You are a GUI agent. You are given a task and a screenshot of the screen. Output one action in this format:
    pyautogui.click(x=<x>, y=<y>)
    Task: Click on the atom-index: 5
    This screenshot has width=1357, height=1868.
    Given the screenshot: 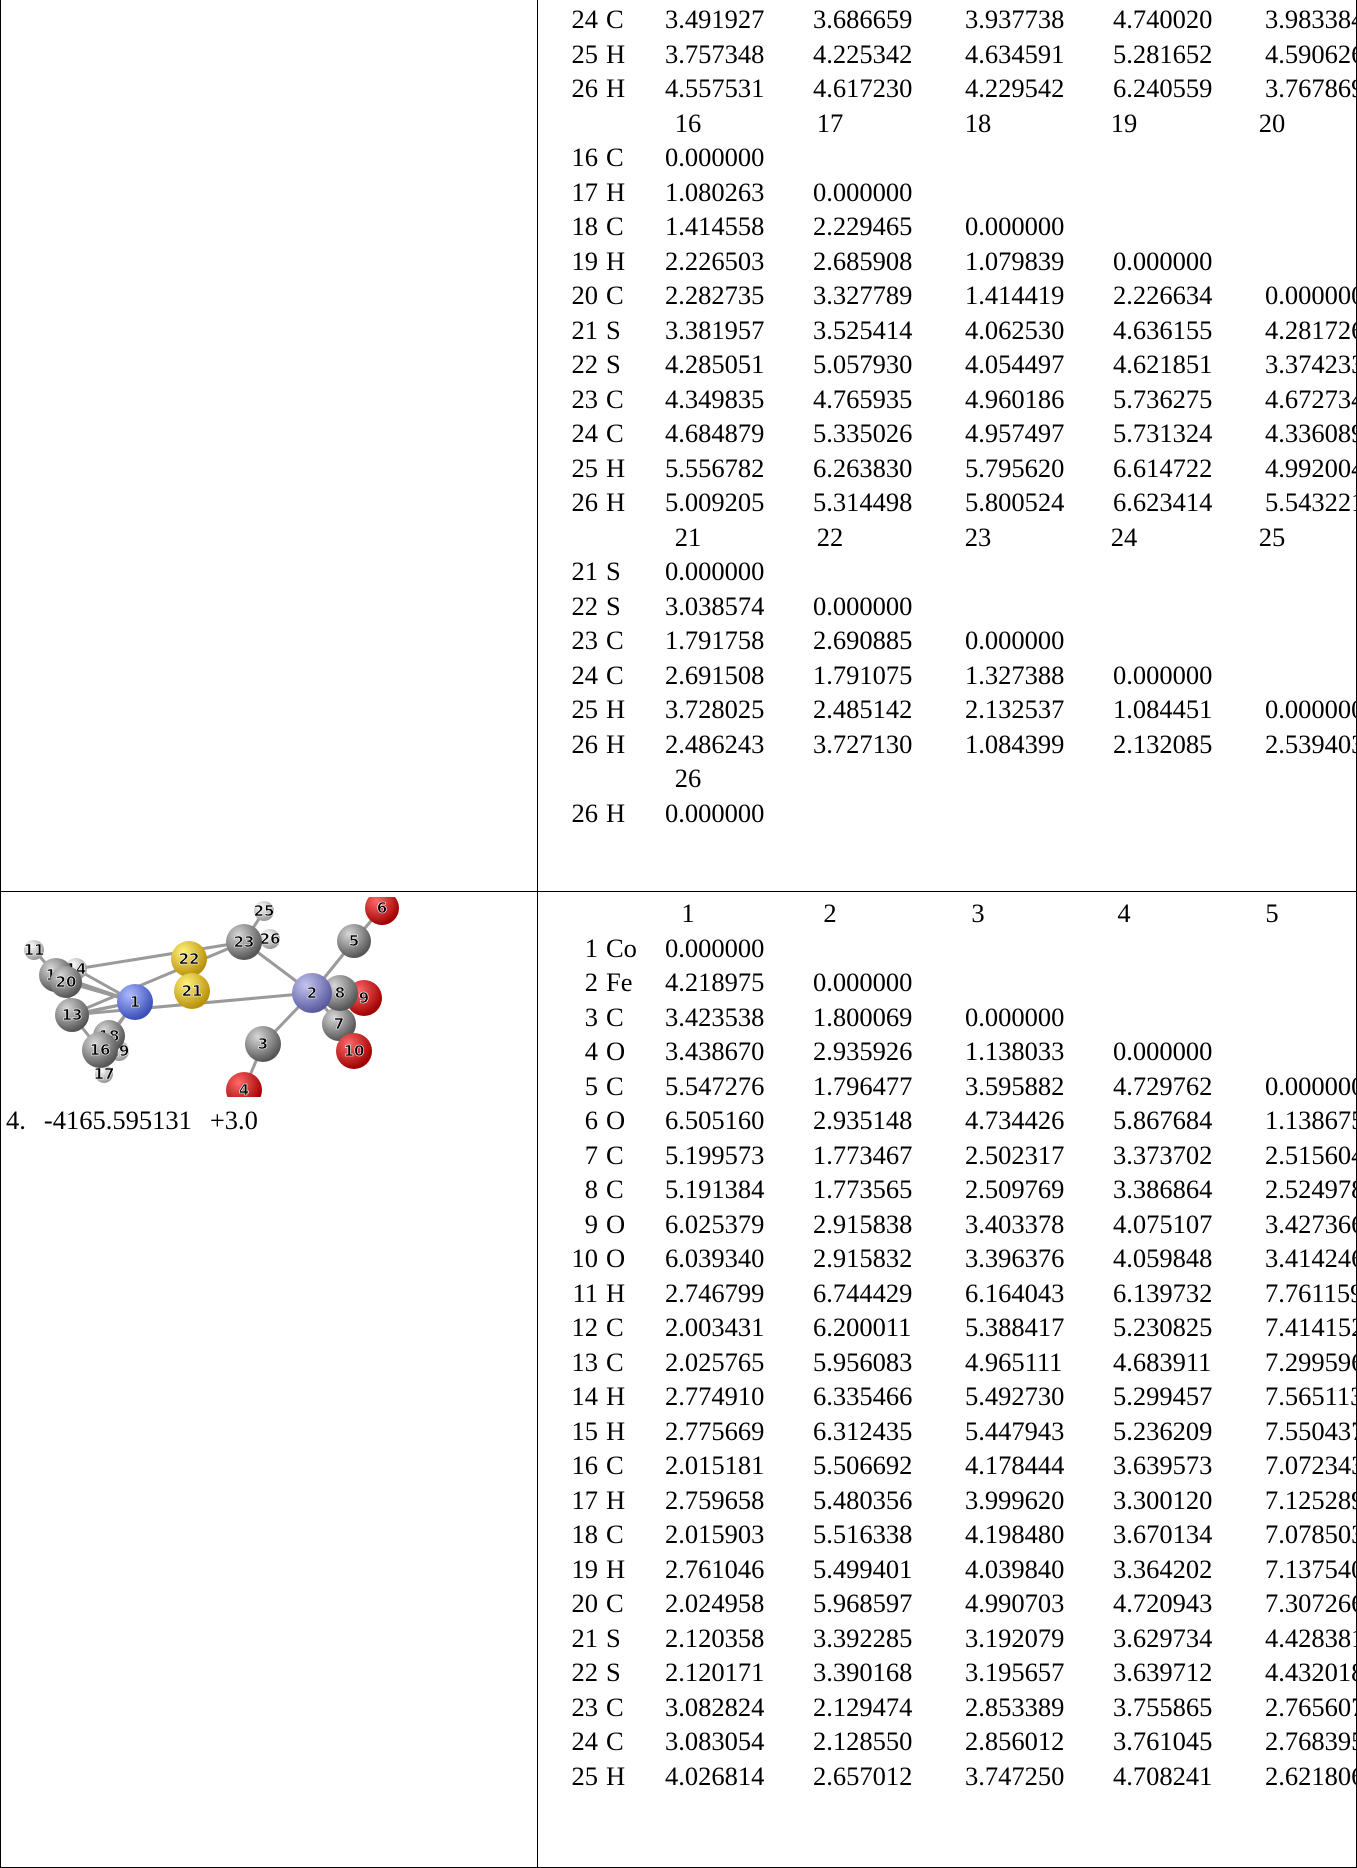 What is the action you would take?
    pyautogui.click(x=591, y=1085)
    